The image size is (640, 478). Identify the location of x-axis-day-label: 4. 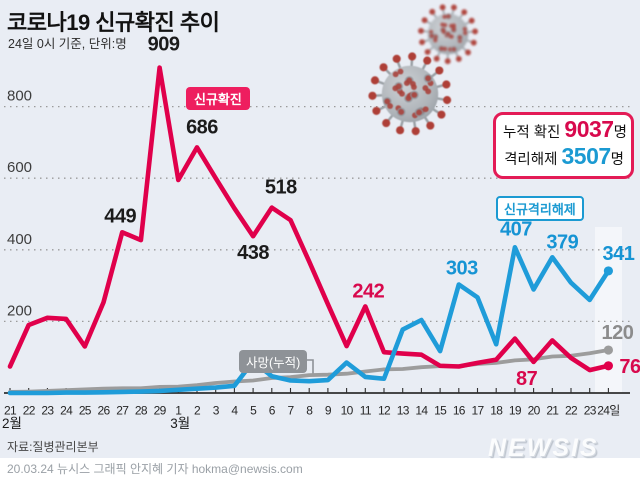
(234, 411).